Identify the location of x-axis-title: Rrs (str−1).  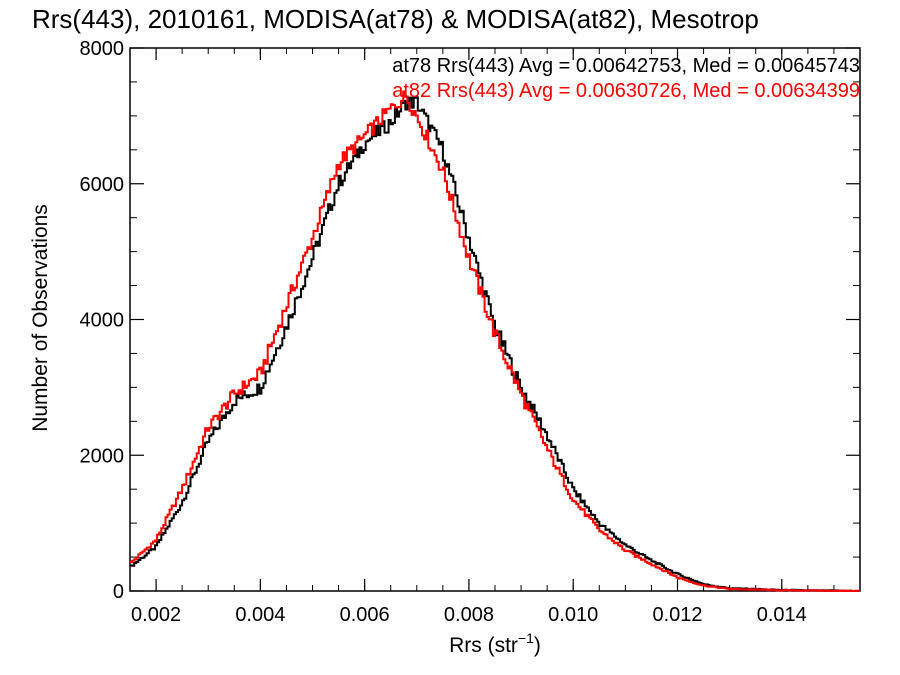
(495, 643).